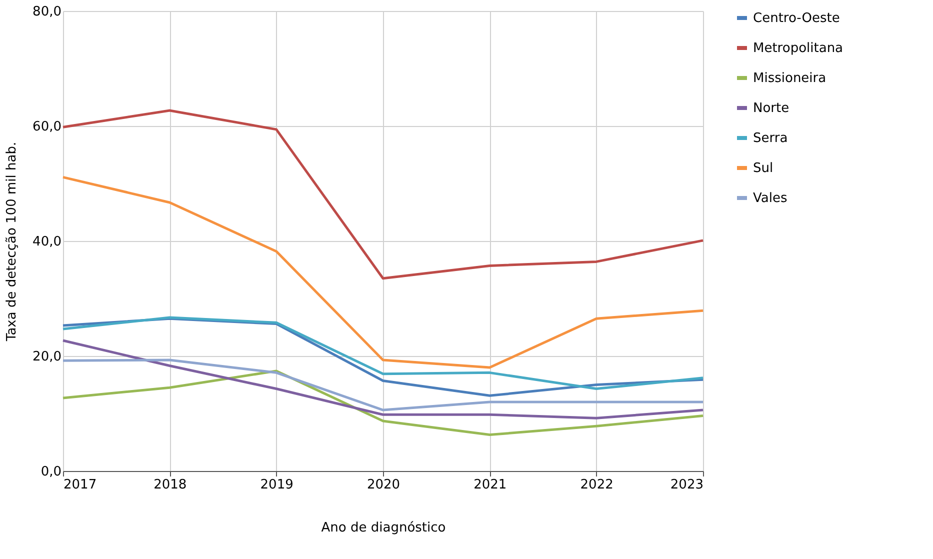 The image size is (933, 559). What do you see at coordinates (597, 485) in the screenshot?
I see `x-tick-label: 2022` at bounding box center [597, 485].